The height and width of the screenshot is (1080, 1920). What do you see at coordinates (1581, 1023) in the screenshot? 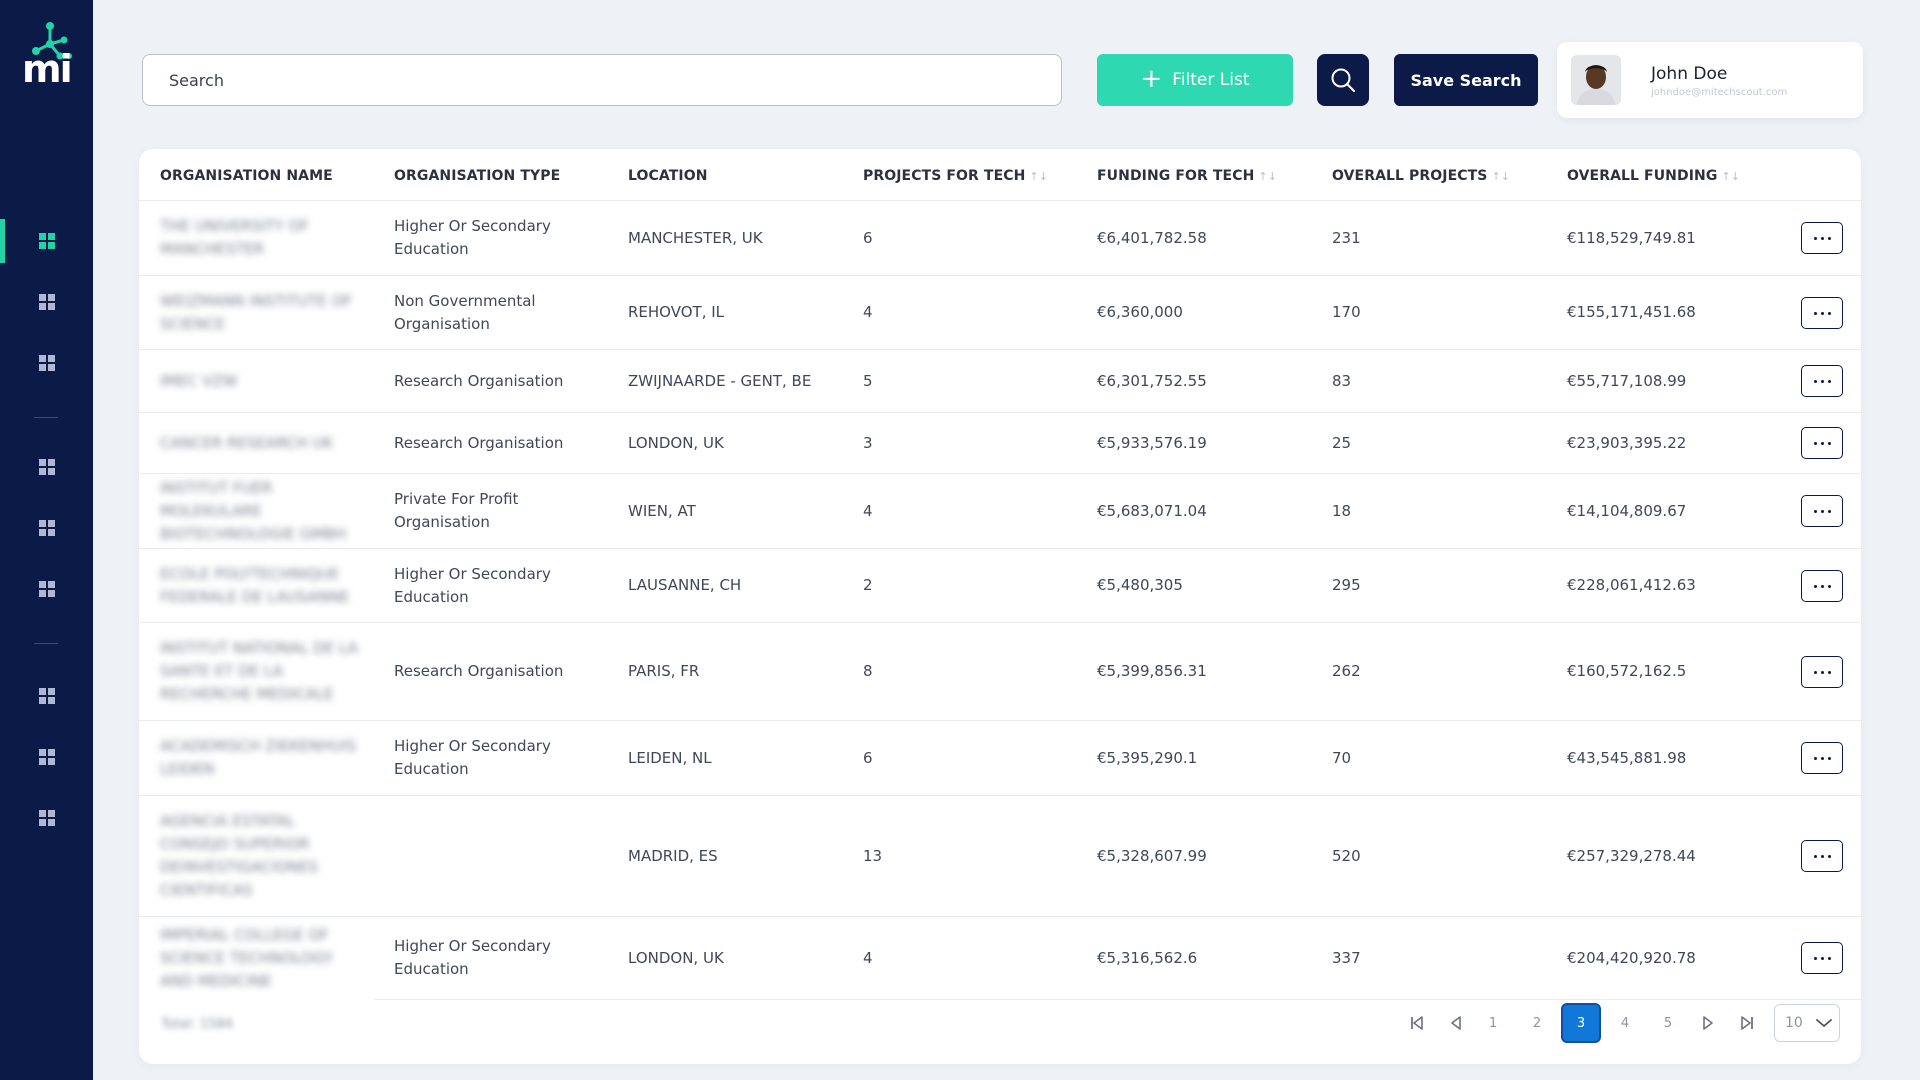
I see `page-3-button: 3` at bounding box center [1581, 1023].